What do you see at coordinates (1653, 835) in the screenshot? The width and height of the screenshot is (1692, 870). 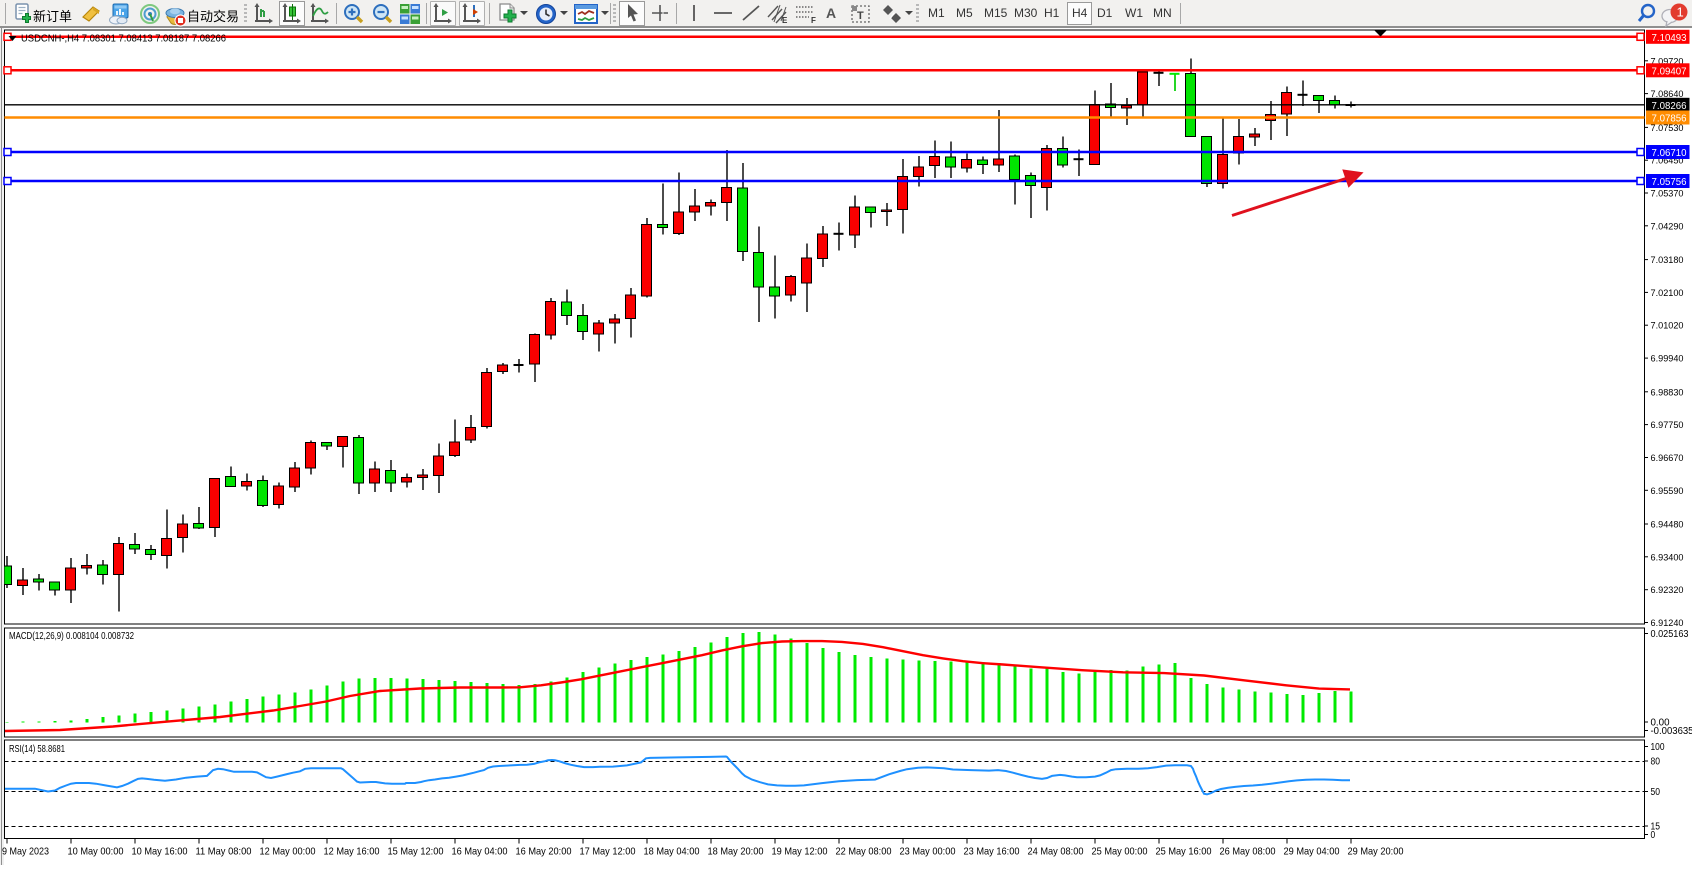 I see `svg-text: 0` at bounding box center [1653, 835].